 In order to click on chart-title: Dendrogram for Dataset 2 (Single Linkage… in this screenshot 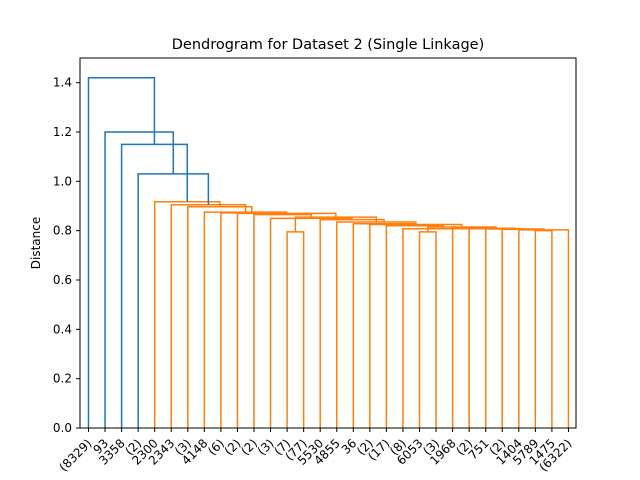, I will do `click(328, 45)`.